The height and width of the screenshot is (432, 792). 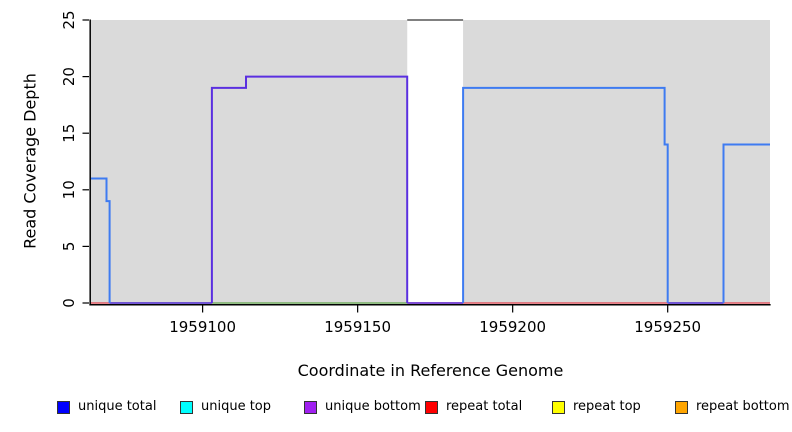 What do you see at coordinates (202, 327) in the screenshot?
I see `x-tick-label: 1959100` at bounding box center [202, 327].